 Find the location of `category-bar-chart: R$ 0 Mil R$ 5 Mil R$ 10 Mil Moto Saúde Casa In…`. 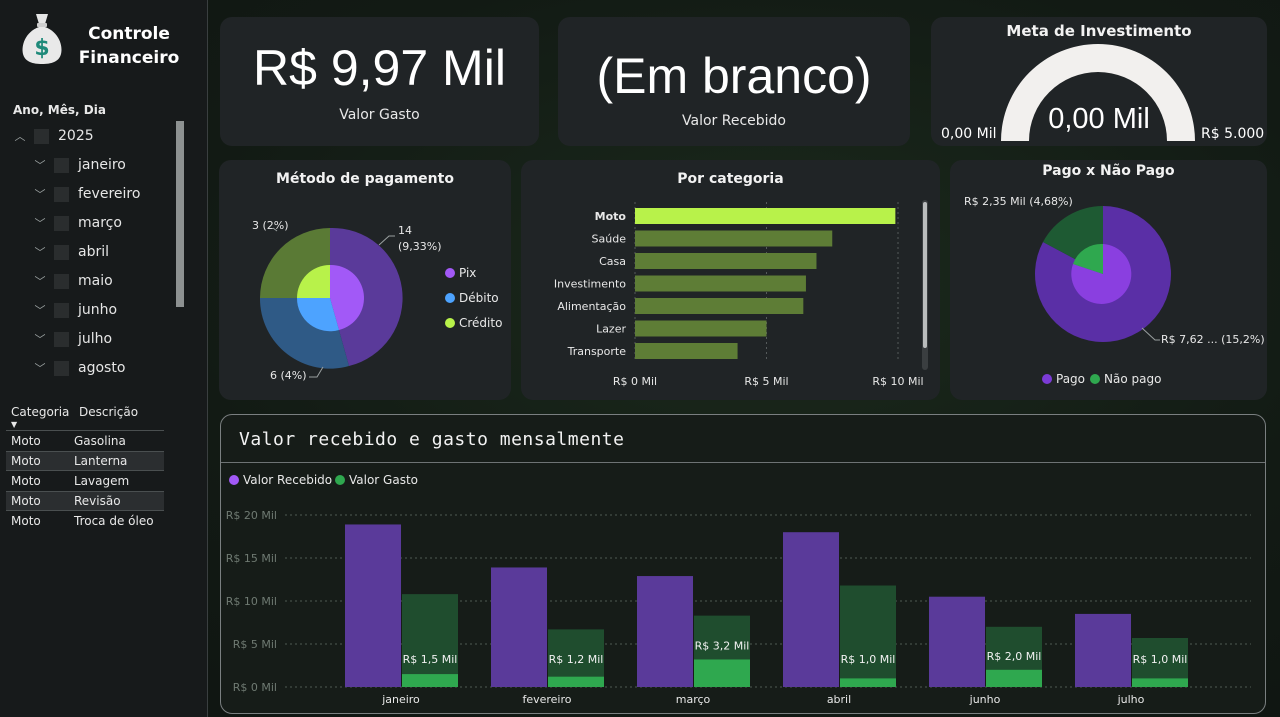

category-bar-chart: R$ 0 Mil R$ 5 Mil R$ 10 Mil Moto Saúde Casa In… is located at coordinates (730, 280).